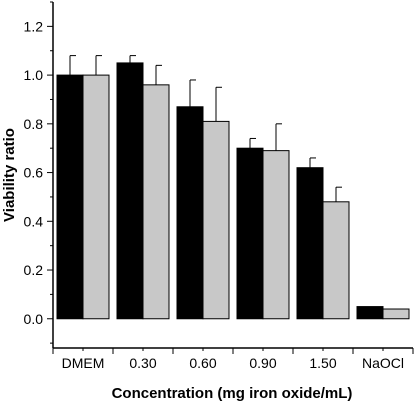  I want to click on x-axis-title: Concentration (mg iron oxide/mL), so click(232, 393).